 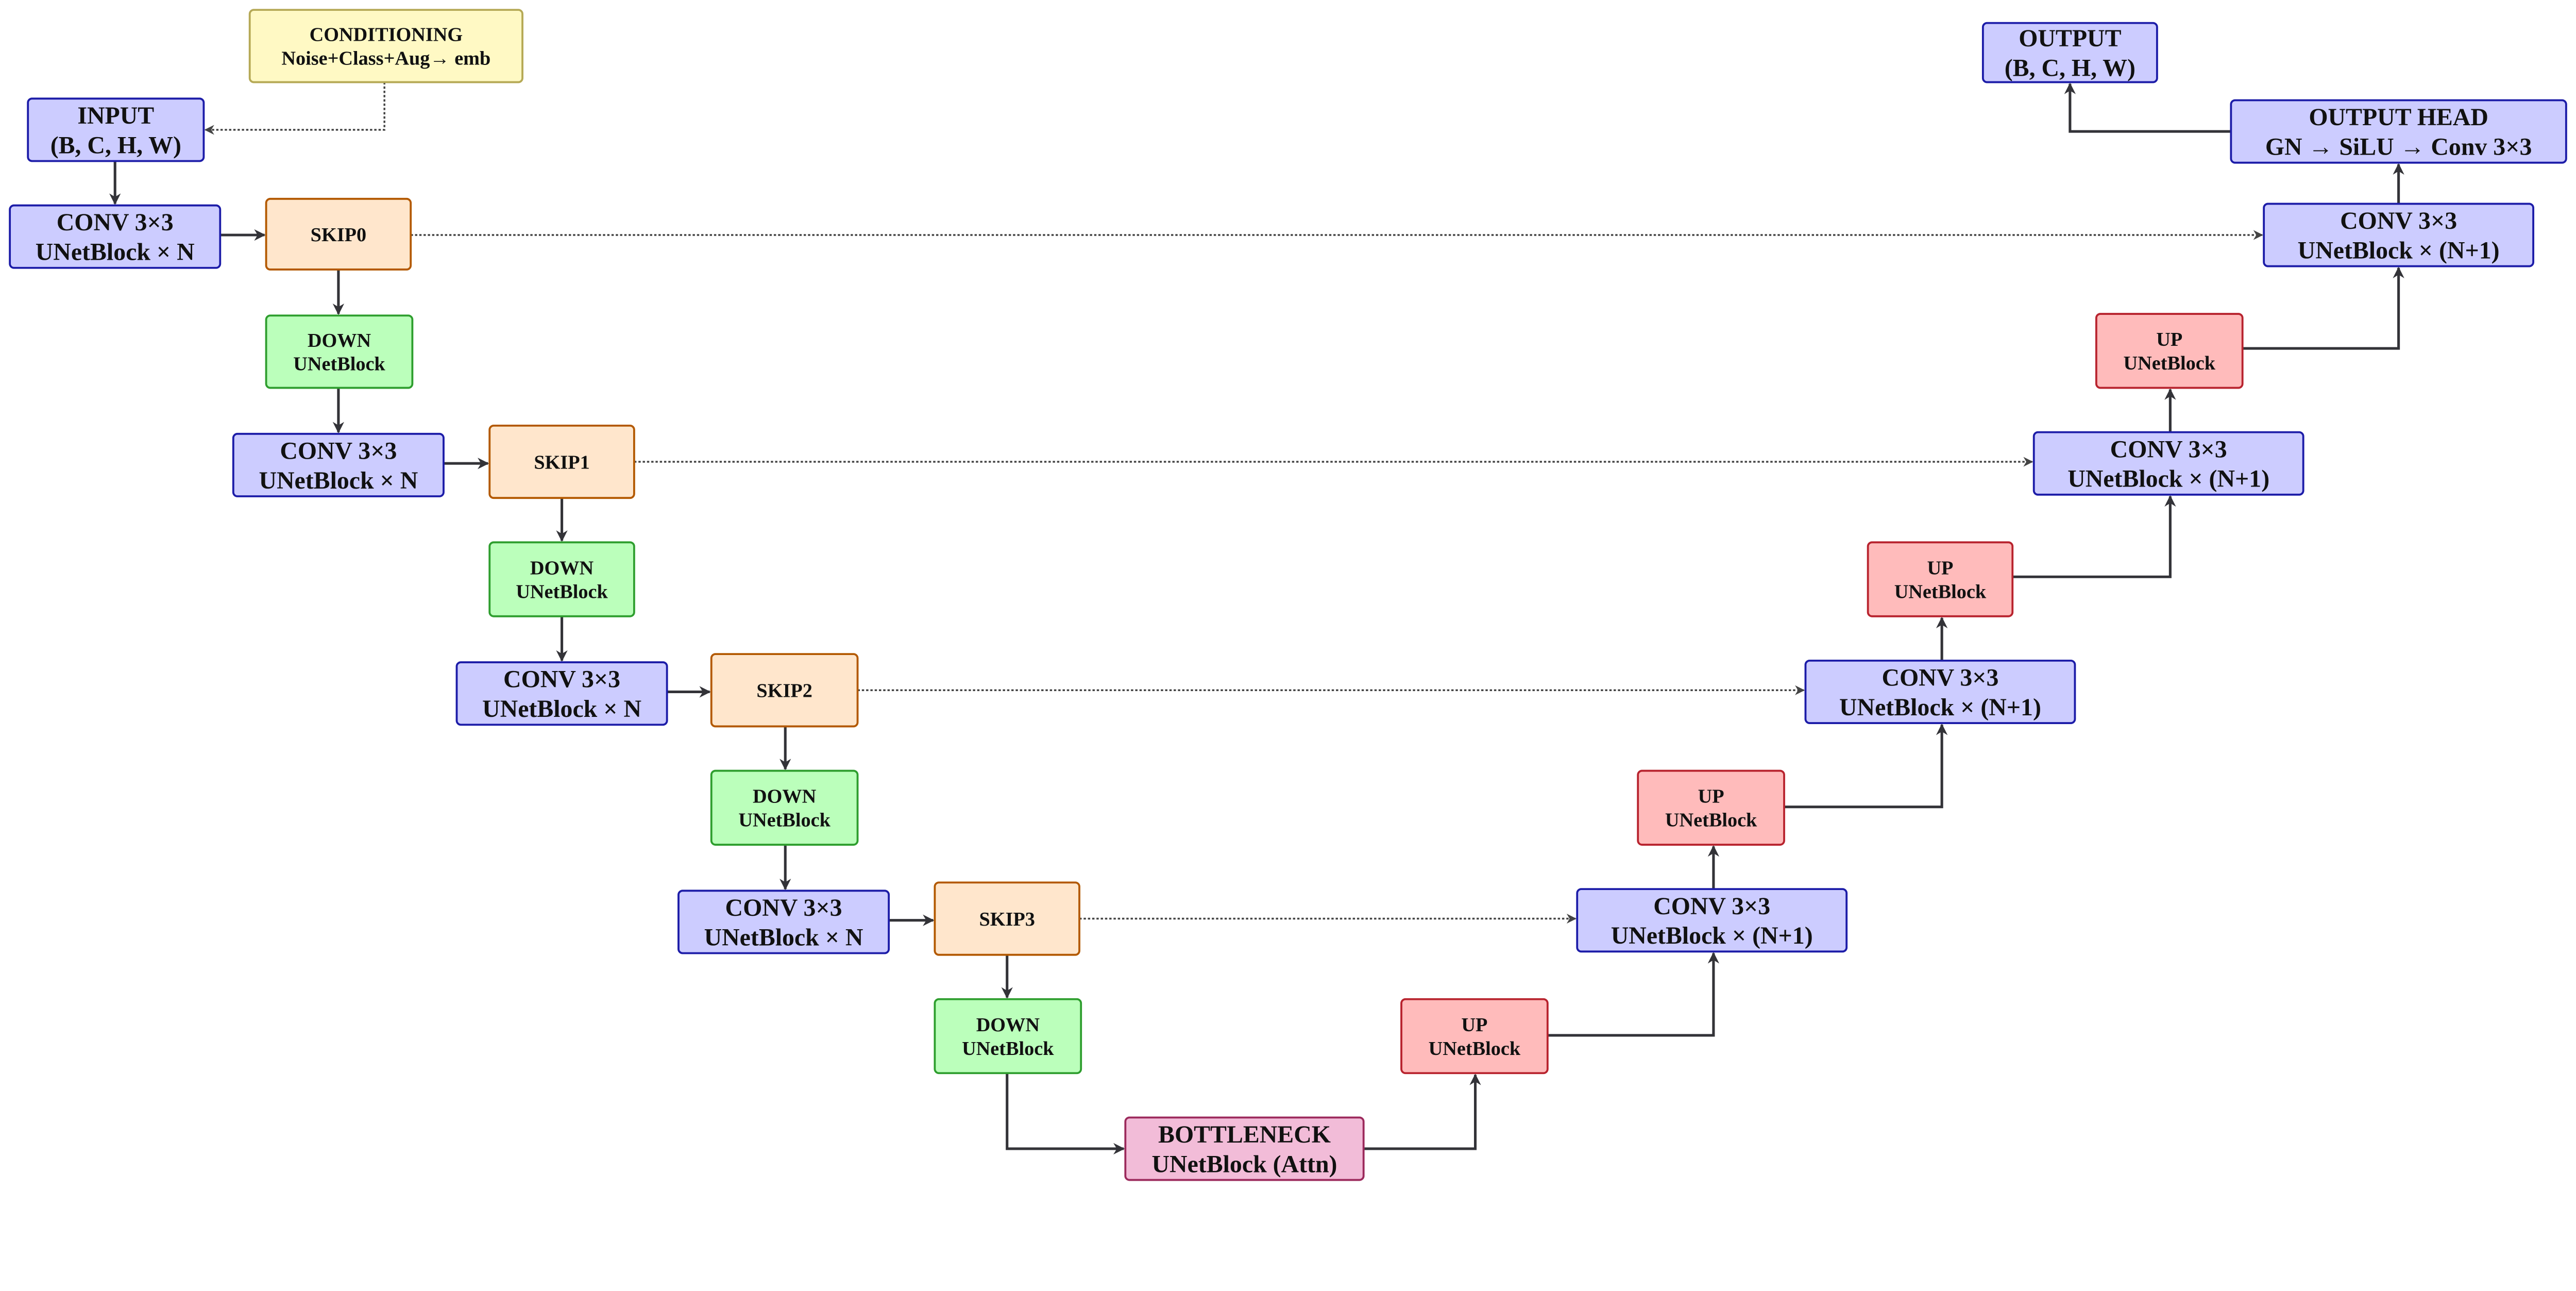 What do you see at coordinates (1244, 1164) in the screenshot?
I see `node-subtitle: UNetBlock (Attn)` at bounding box center [1244, 1164].